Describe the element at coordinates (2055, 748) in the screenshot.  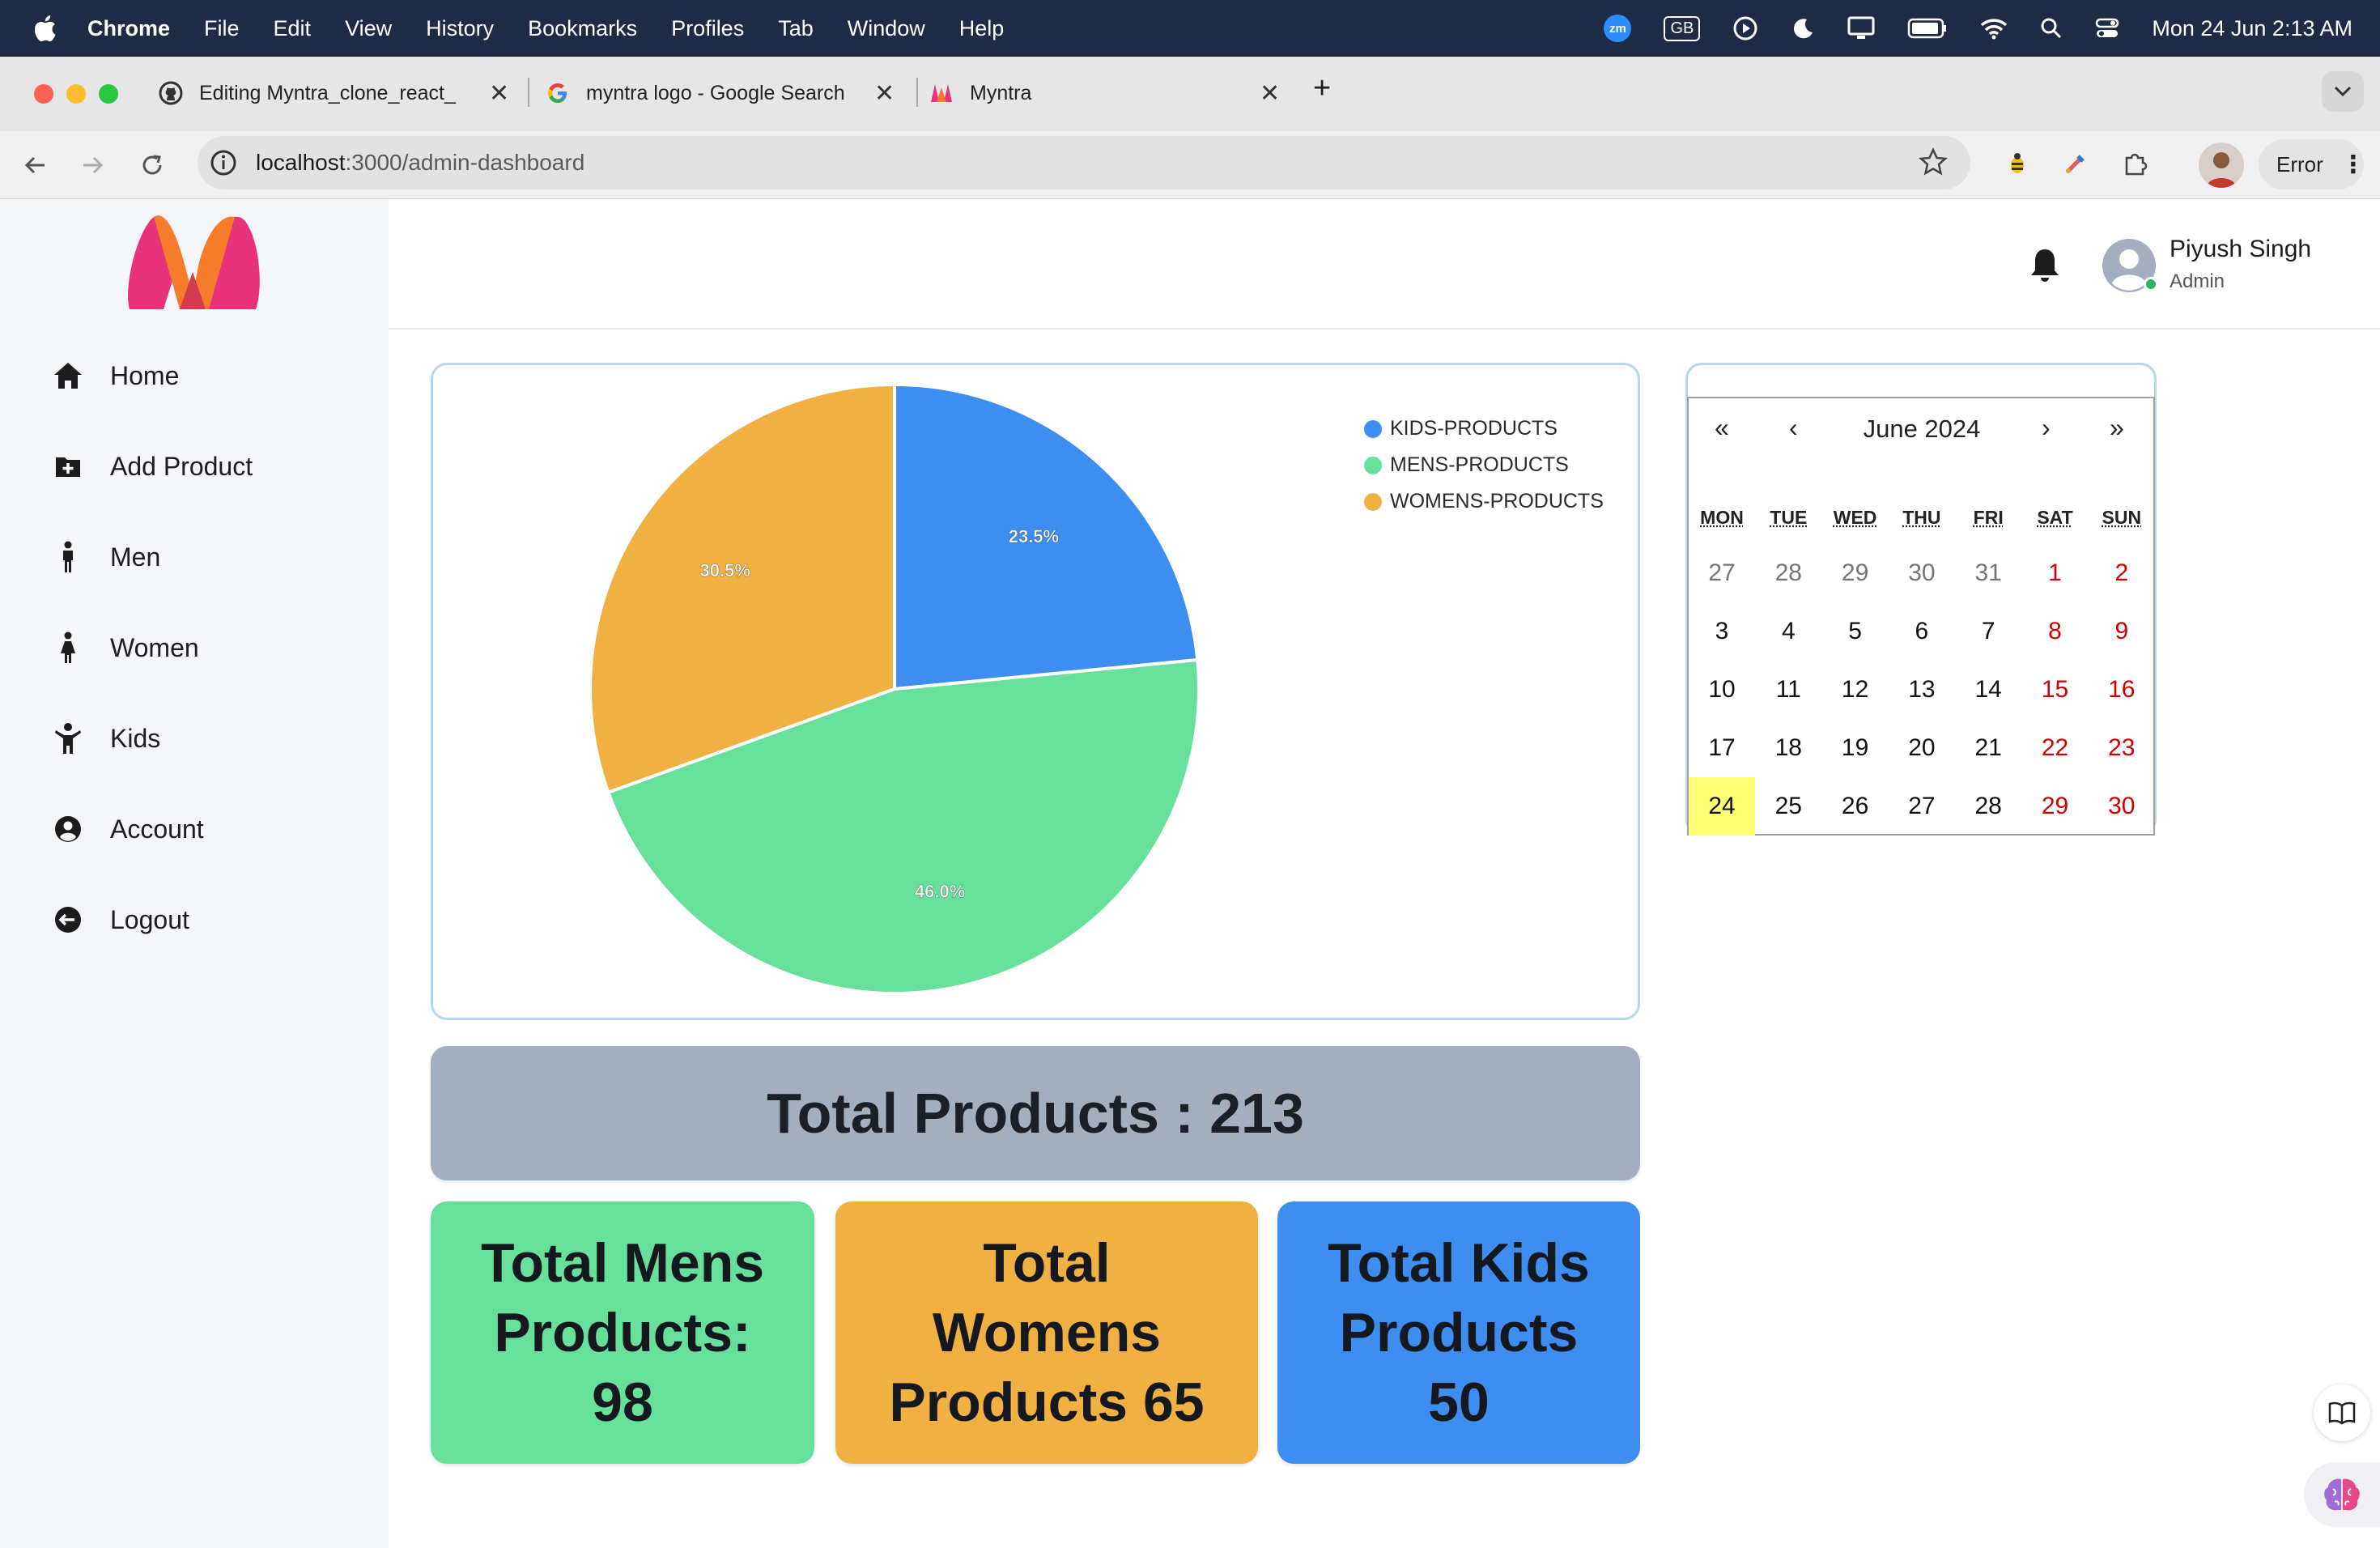
I see `calendar-day: 22` at that location.